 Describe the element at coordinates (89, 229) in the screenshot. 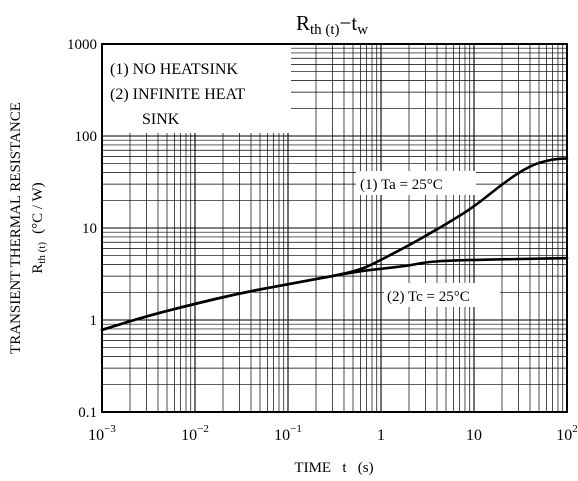

I see `y-tick-label: 10` at that location.